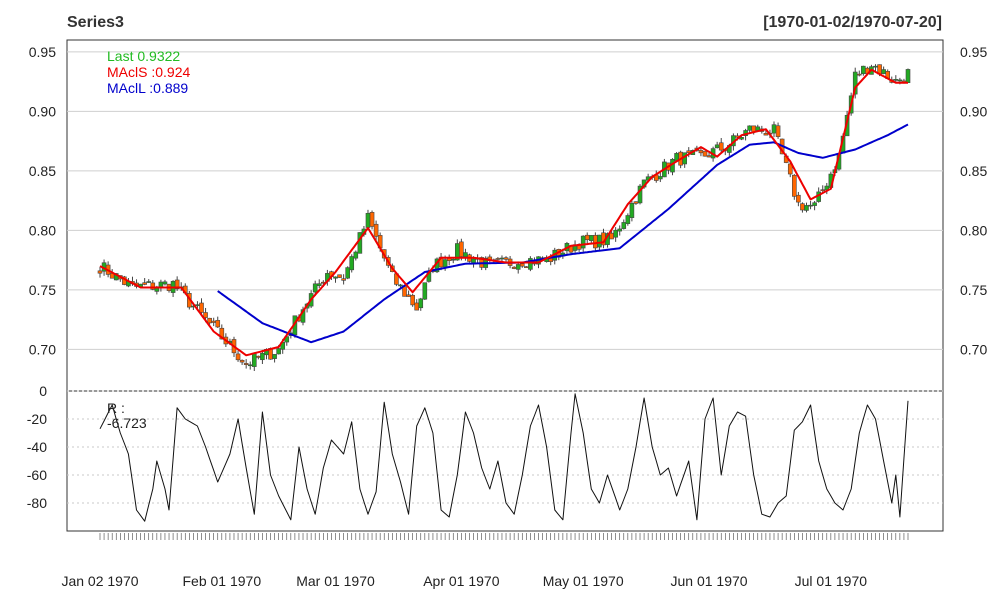 This screenshot has width=1000, height=600. Describe the element at coordinates (973, 230) in the screenshot. I see `y-tick-label-right: 0.80` at that location.